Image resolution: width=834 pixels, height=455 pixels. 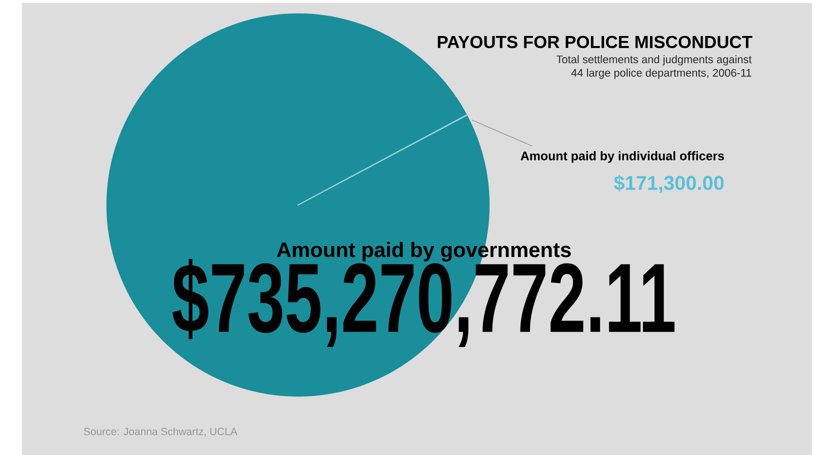 I want to click on text: Total settlements and judgments against 44 large police departments, 2006-11, so click(x=654, y=67).